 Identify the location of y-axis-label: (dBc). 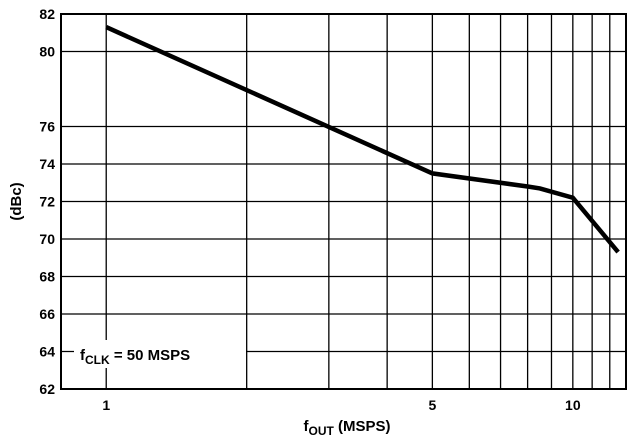
(16, 201).